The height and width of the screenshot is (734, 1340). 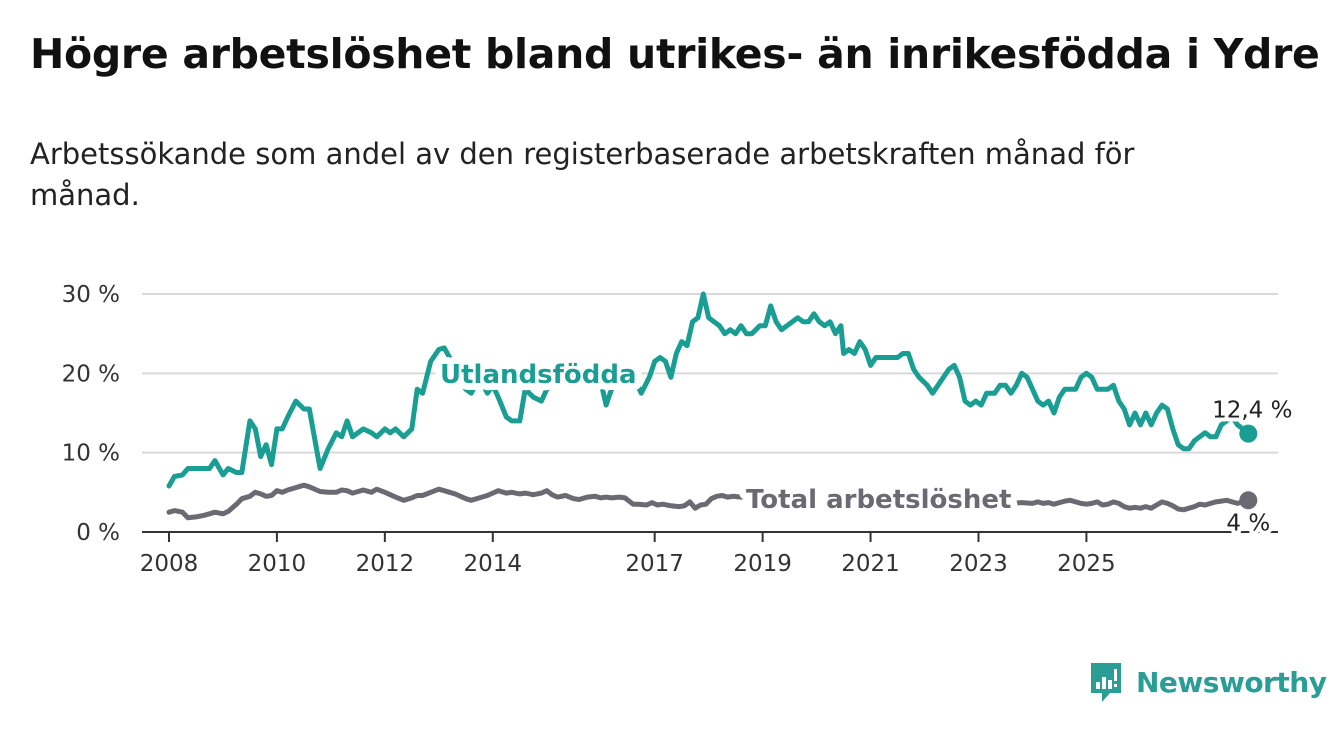 What do you see at coordinates (708, 501) in the screenshot?
I see `line-total` at bounding box center [708, 501].